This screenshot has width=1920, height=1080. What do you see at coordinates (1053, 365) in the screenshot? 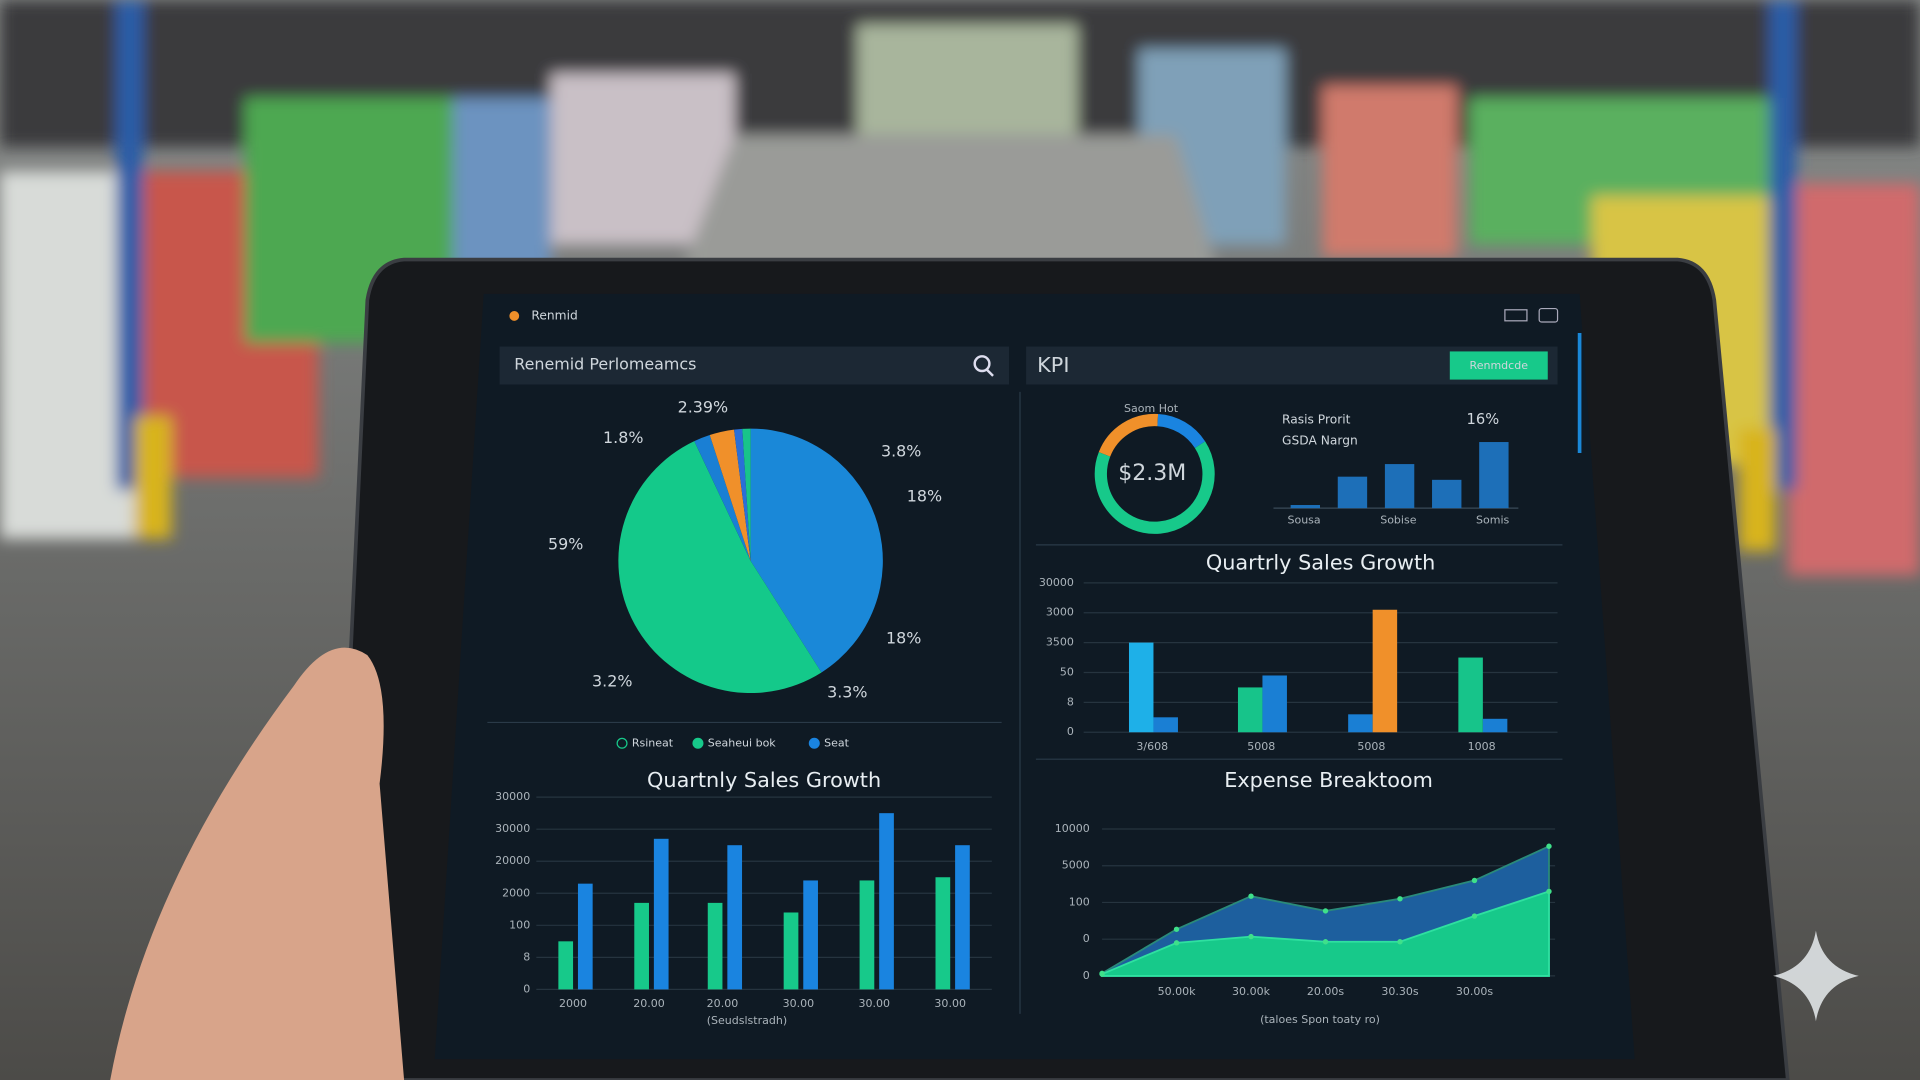
I see `kpi-header: KPI` at bounding box center [1053, 365].